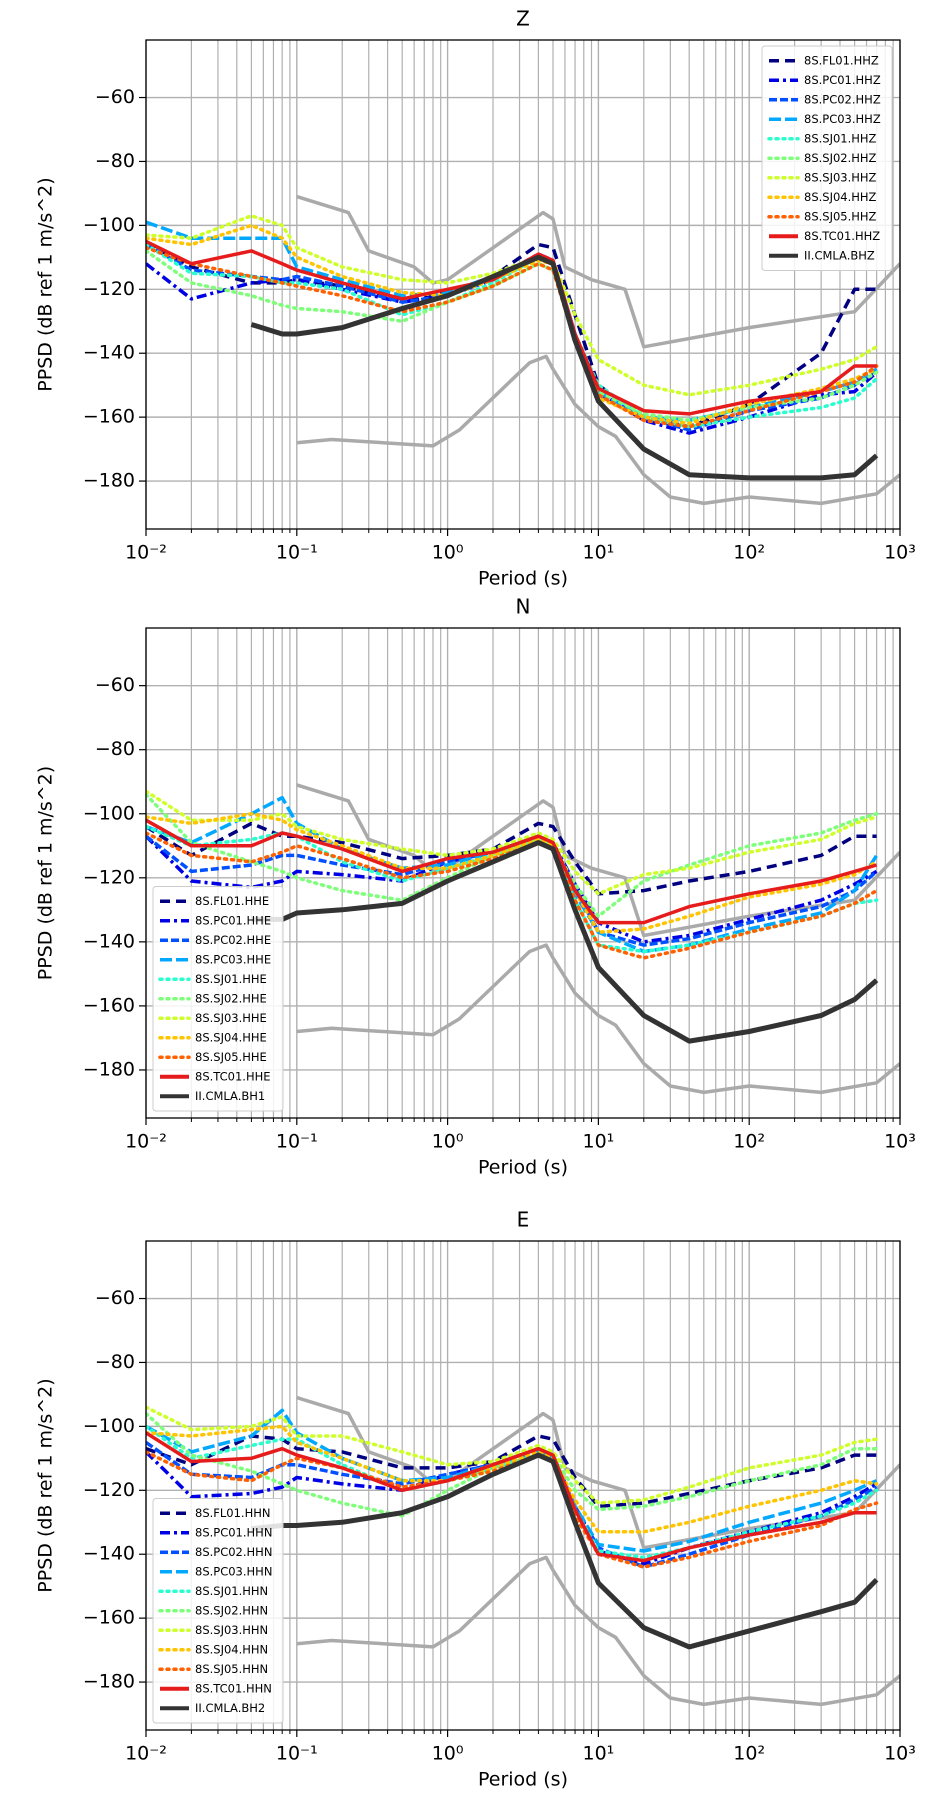 Image resolution: width=928 pixels, height=1801 pixels. I want to click on legend-label: II.CMLA.BHZ, so click(839, 255).